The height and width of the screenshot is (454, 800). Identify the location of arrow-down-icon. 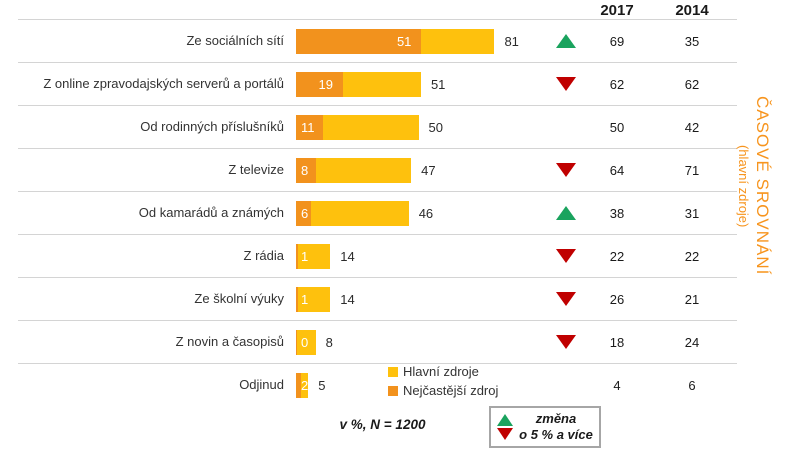
(505, 434).